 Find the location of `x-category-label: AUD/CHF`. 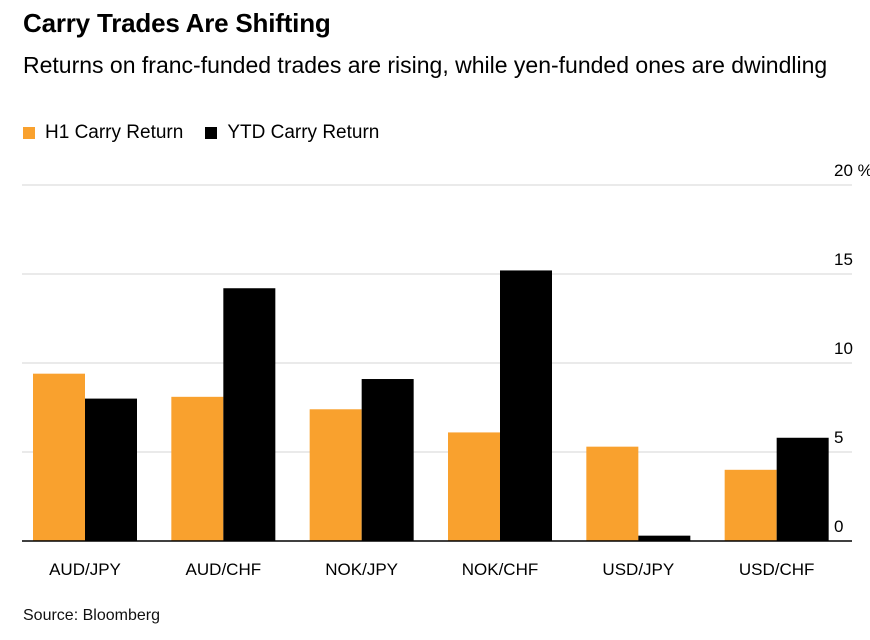

x-category-label: AUD/CHF is located at coordinates (224, 569).